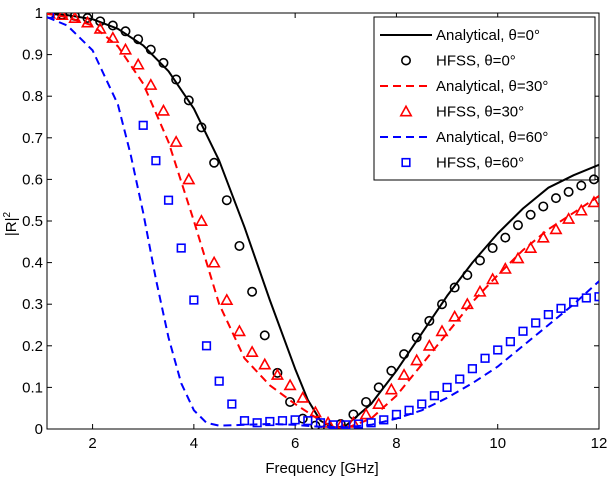 Image resolution: width=608 pixels, height=479 pixels. What do you see at coordinates (32, 304) in the screenshot?
I see `y-tick-label: 0.3` at bounding box center [32, 304].